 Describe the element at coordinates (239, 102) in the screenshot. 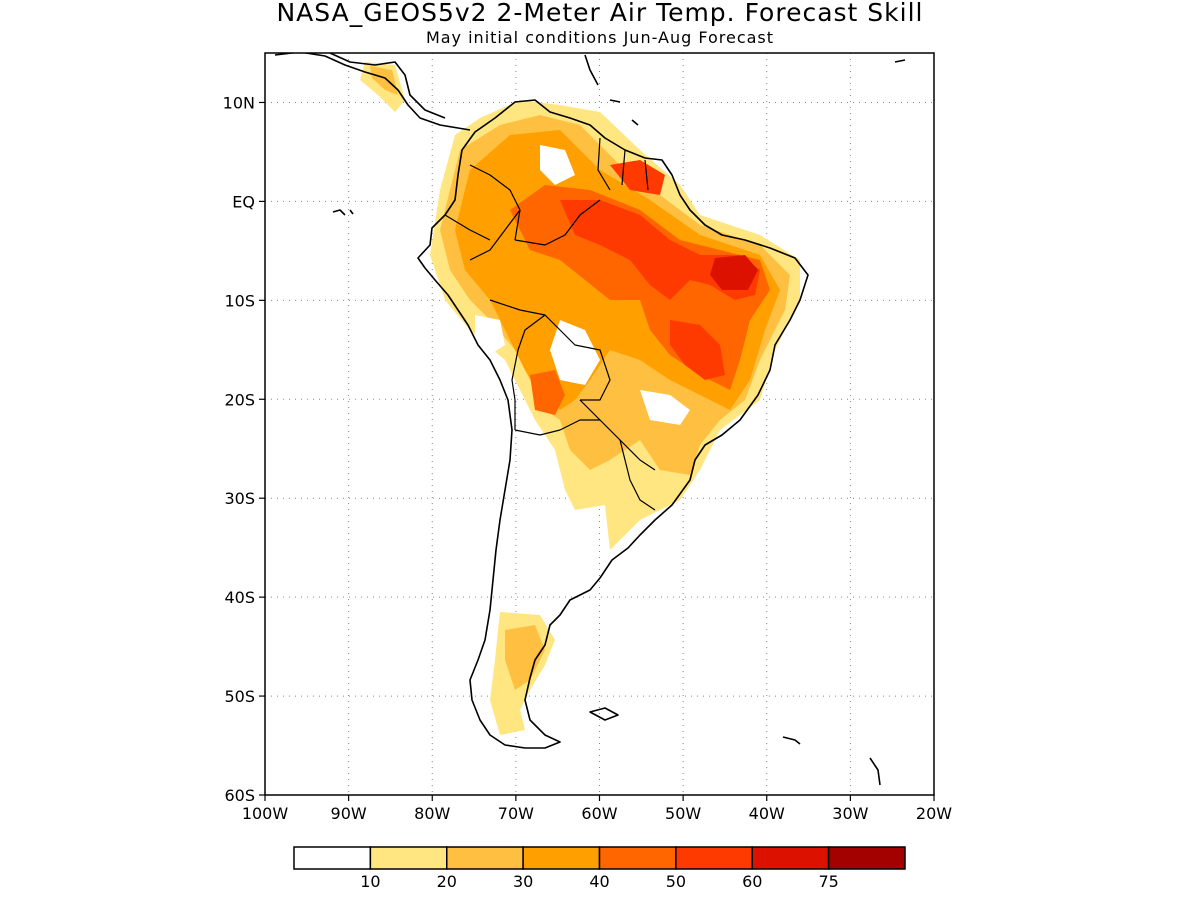

I see `lat-tick-label: 10N` at that location.